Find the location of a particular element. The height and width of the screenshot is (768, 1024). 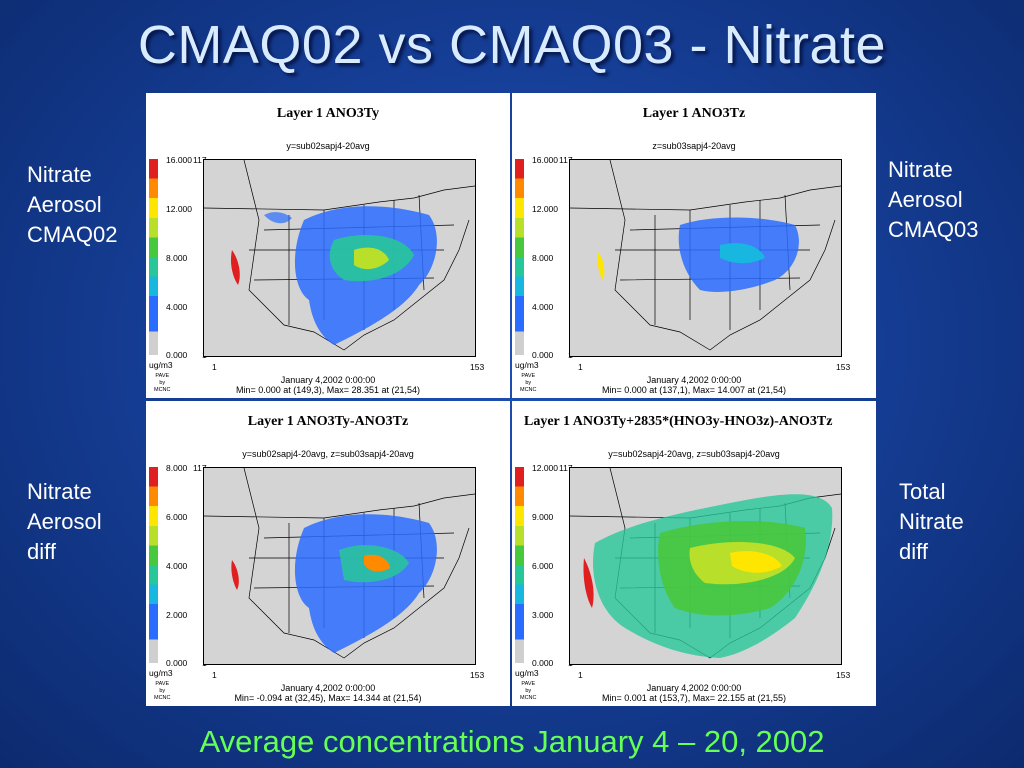

colorbar-tick: 3.000 is located at coordinates (543, 615).